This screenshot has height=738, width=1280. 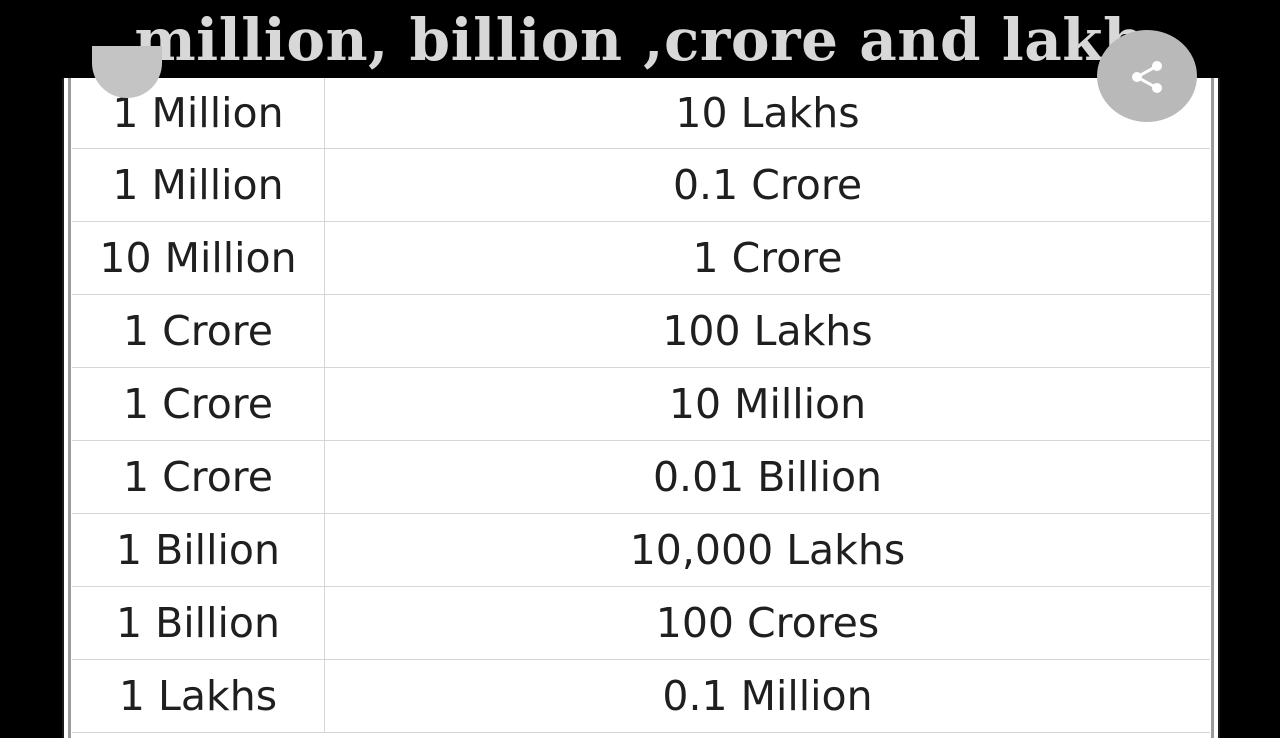 What do you see at coordinates (1212, 408) in the screenshot?
I see `sheet-border-right` at bounding box center [1212, 408].